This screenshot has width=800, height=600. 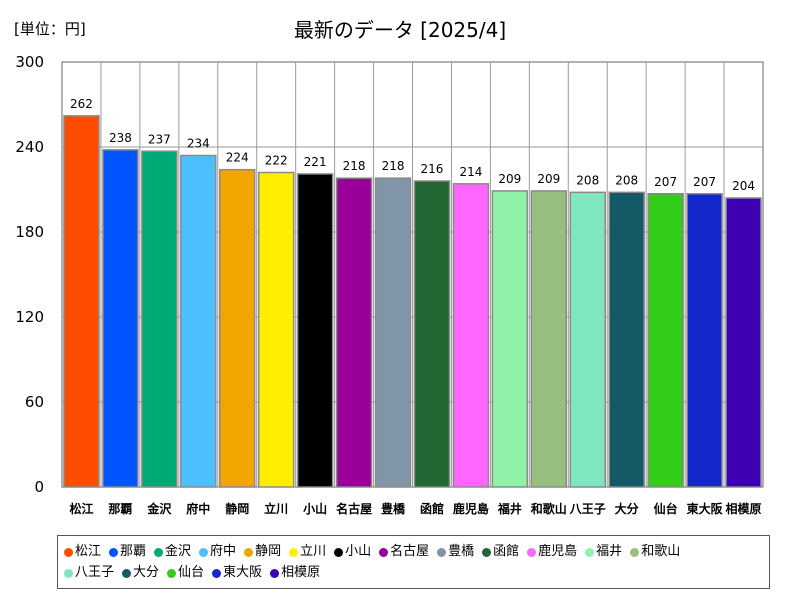 I want to click on legend-label: 八王子, so click(x=95, y=572).